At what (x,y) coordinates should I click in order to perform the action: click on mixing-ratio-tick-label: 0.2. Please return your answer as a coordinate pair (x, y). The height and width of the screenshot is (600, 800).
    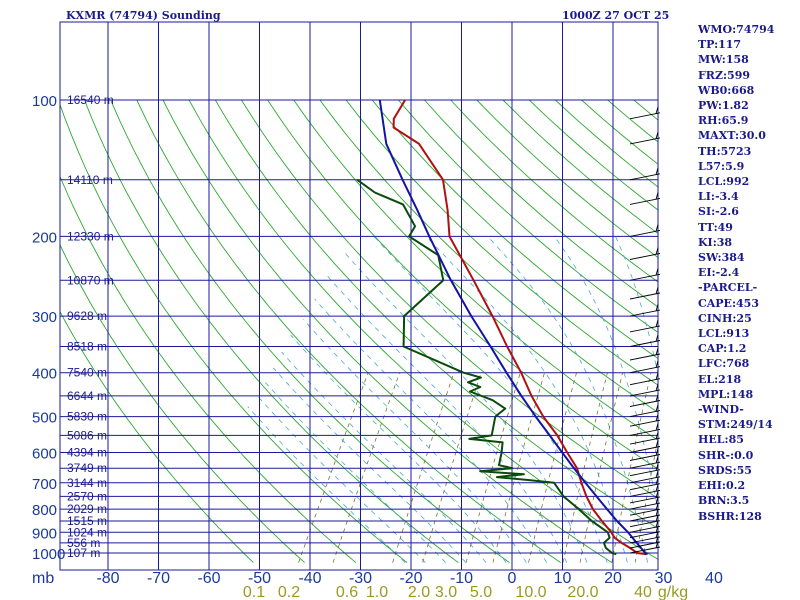
    Looking at the image, I should click on (289, 592).